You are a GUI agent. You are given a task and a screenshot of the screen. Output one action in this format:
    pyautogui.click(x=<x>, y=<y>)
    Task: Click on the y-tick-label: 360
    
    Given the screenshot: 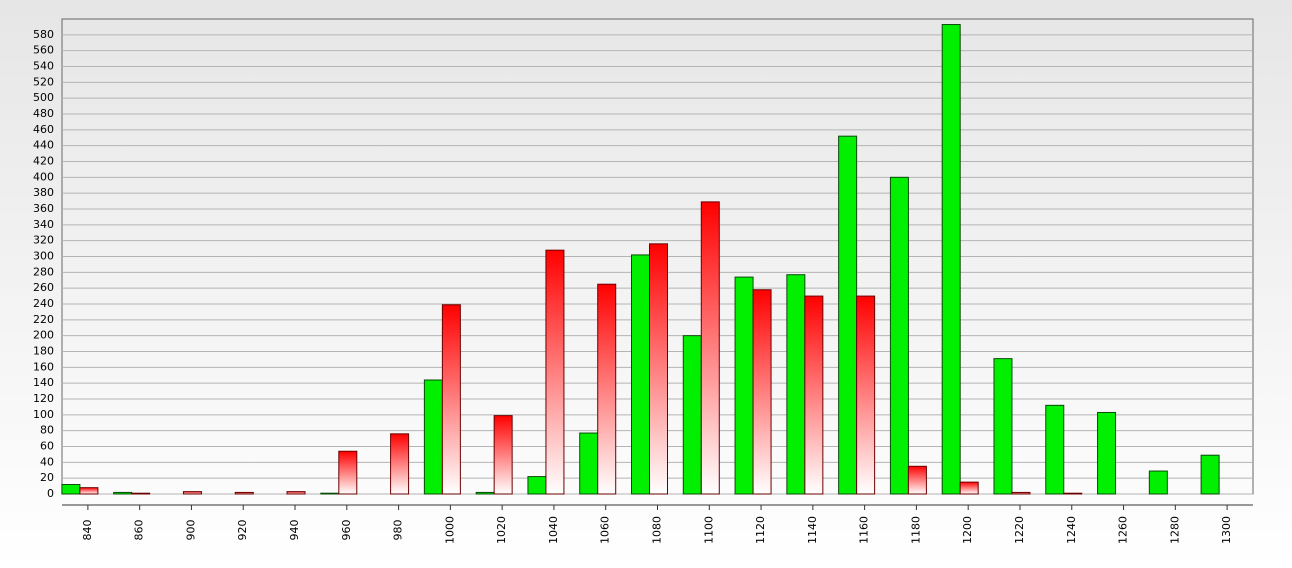 What is the action you would take?
    pyautogui.click(x=43, y=208)
    